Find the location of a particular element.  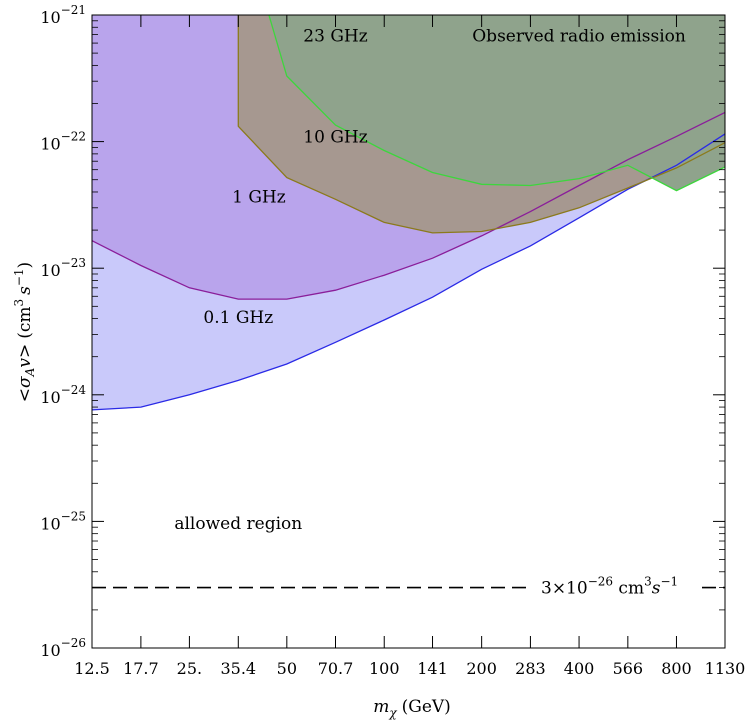

reference-line-label: 3×10−26 cm3s−1 is located at coordinates (609, 587).